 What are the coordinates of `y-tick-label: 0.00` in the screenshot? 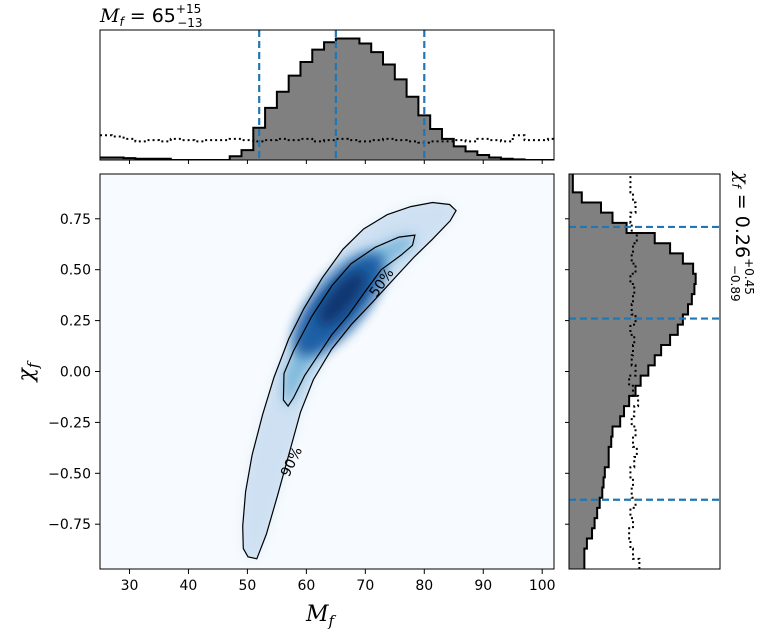 It's located at (75, 373).